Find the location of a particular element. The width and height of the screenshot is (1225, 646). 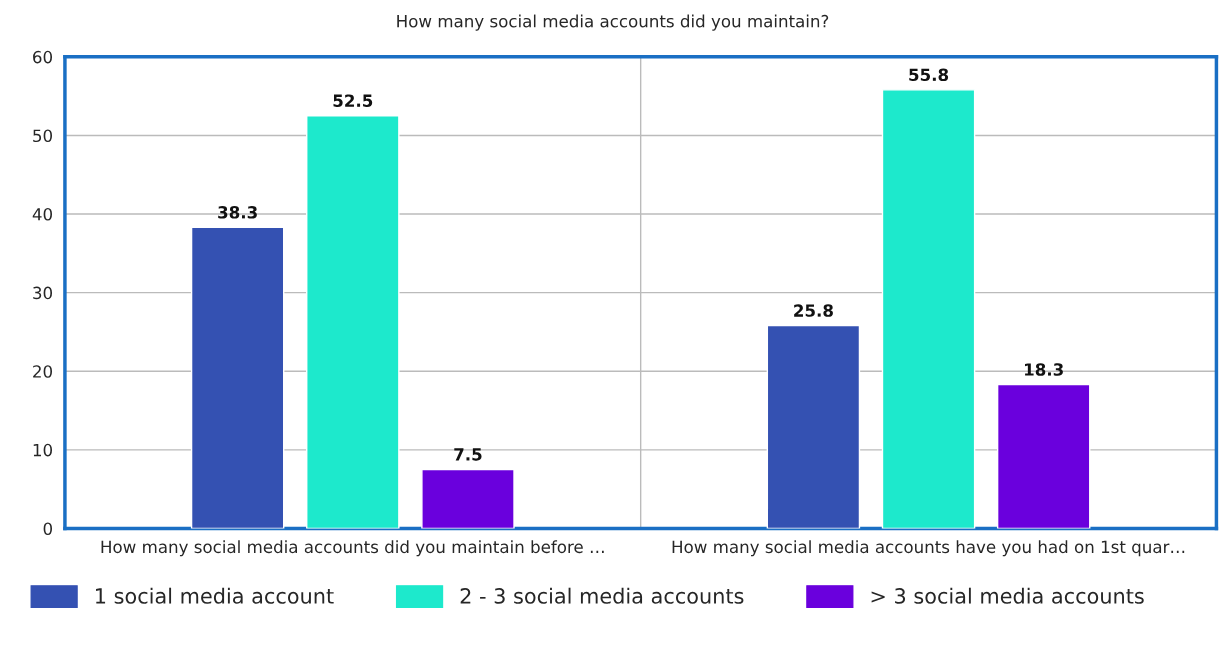

data-label: 25.8 is located at coordinates (813, 310).